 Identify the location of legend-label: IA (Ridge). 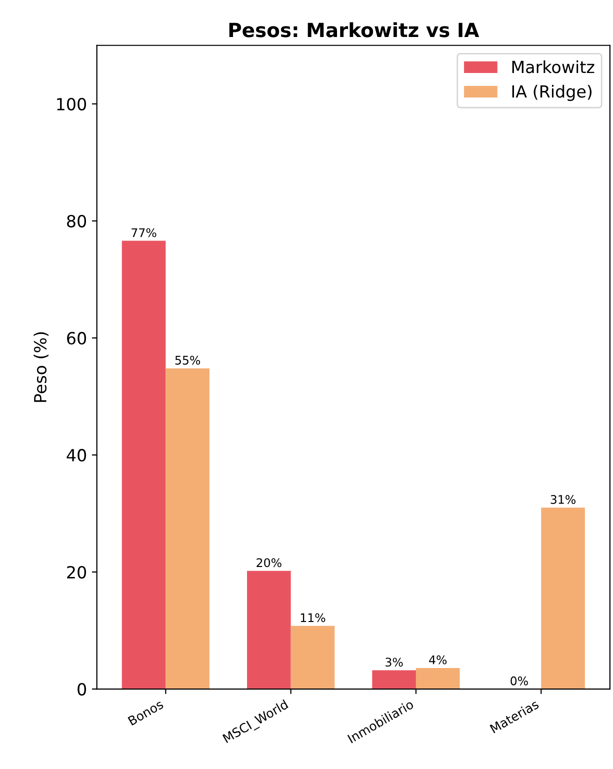
(552, 92).